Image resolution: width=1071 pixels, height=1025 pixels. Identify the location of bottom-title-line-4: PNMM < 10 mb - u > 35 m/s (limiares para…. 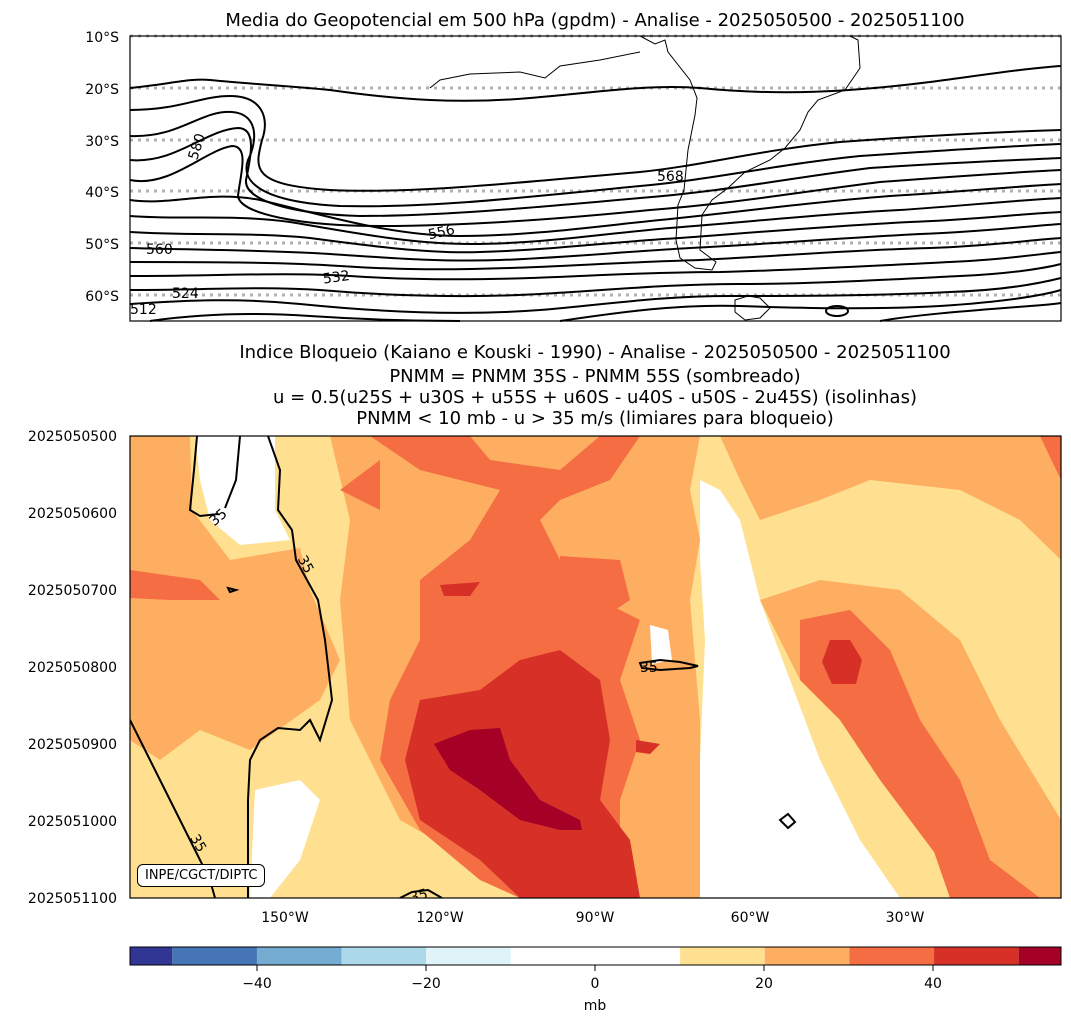
(594, 418).